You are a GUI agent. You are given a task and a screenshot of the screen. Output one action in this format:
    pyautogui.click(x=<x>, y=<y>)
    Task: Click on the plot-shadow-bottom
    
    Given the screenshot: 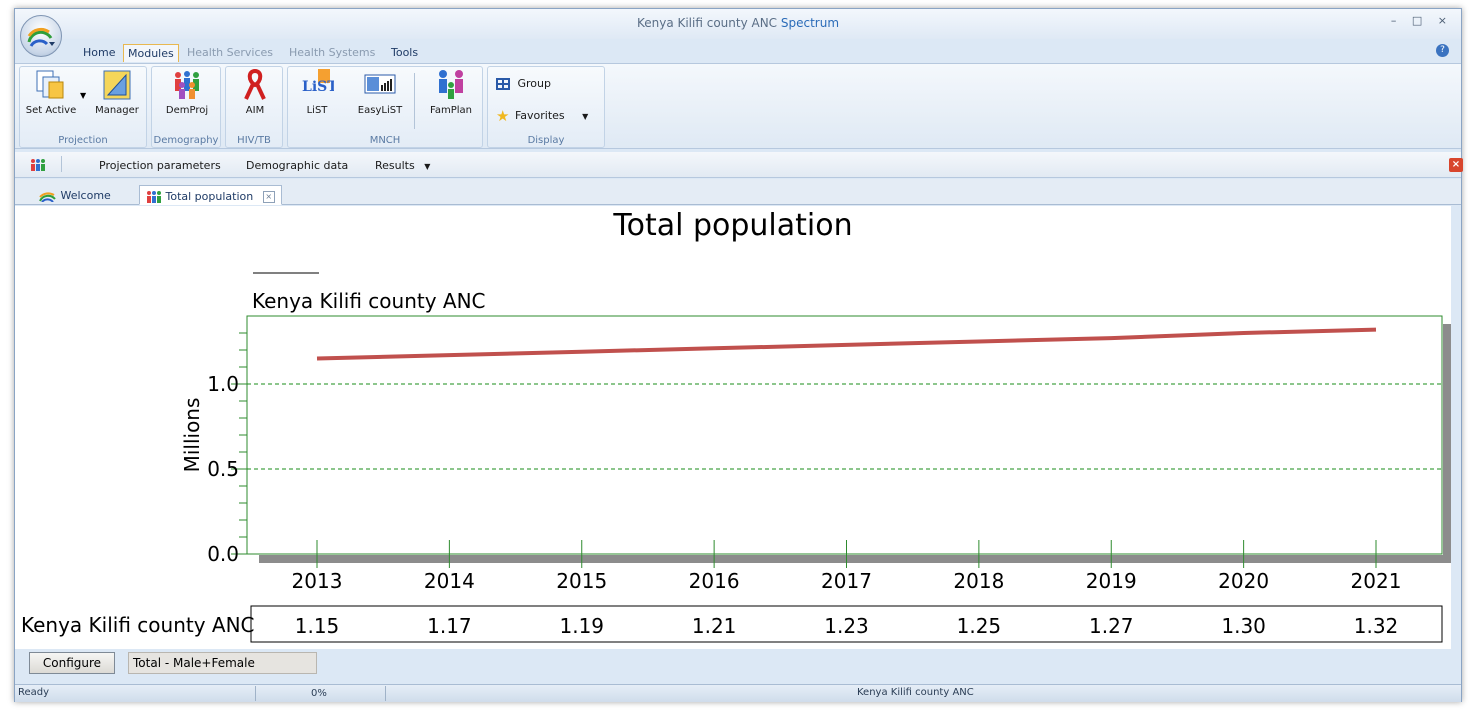 What is the action you would take?
    pyautogui.click(x=855, y=559)
    